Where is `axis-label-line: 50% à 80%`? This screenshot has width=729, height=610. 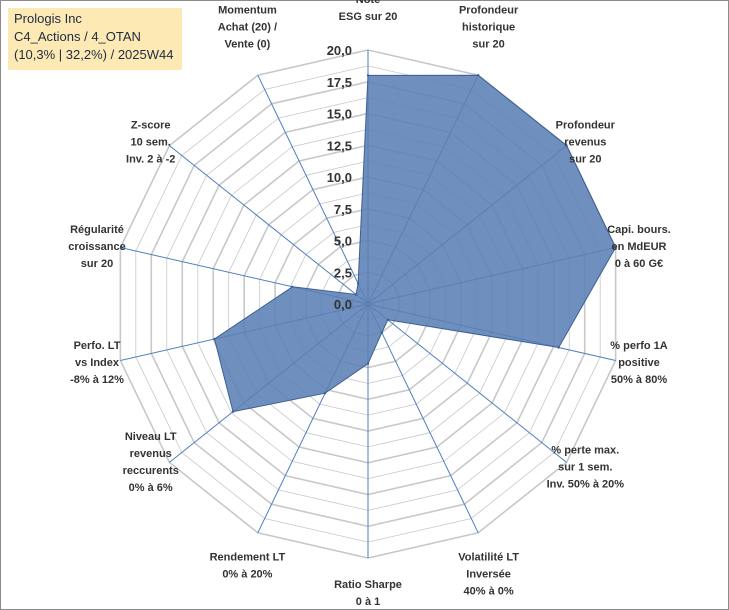
axis-label-line: 50% à 80% is located at coordinates (639, 380).